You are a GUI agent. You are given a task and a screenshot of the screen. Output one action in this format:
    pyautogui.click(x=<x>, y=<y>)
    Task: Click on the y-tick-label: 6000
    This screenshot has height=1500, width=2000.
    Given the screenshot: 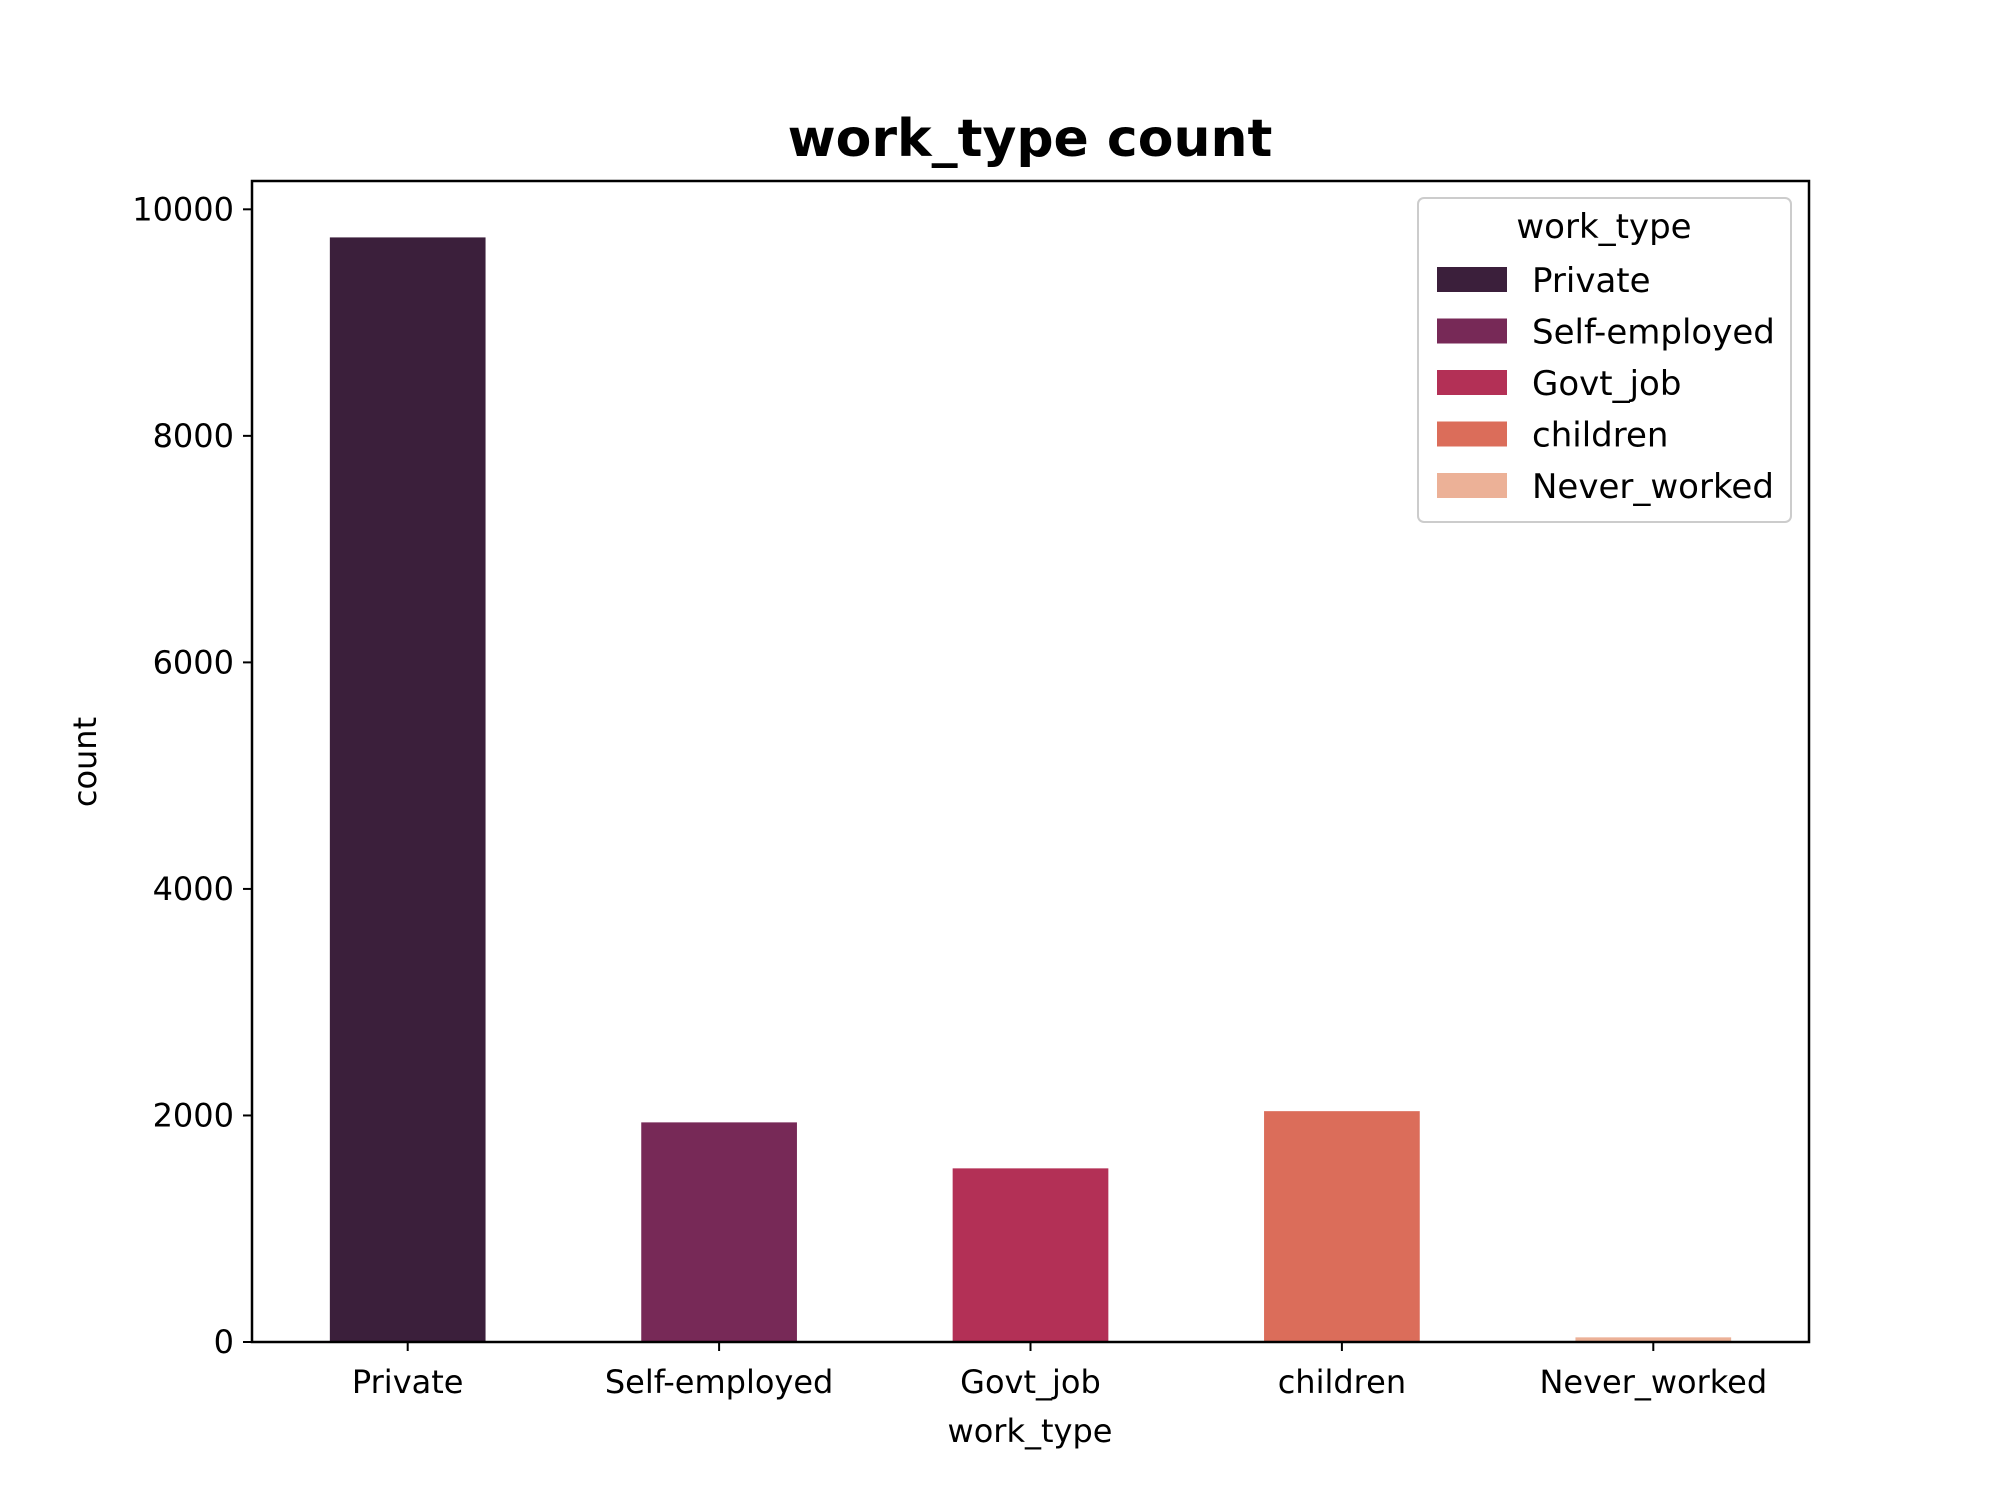 What is the action you would take?
    pyautogui.click(x=193, y=662)
    